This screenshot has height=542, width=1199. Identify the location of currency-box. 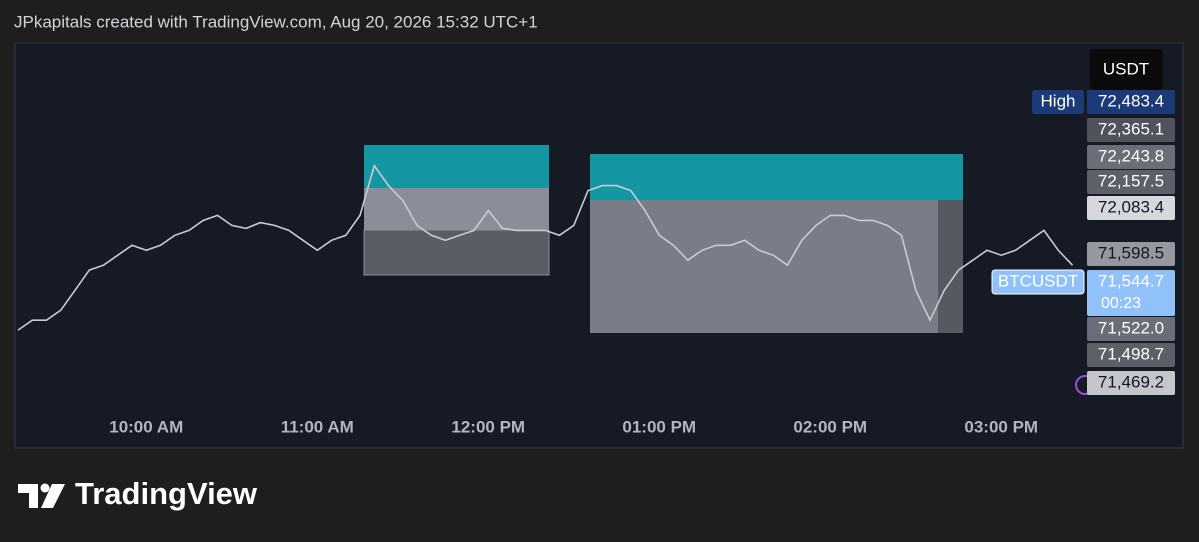
(1126, 69).